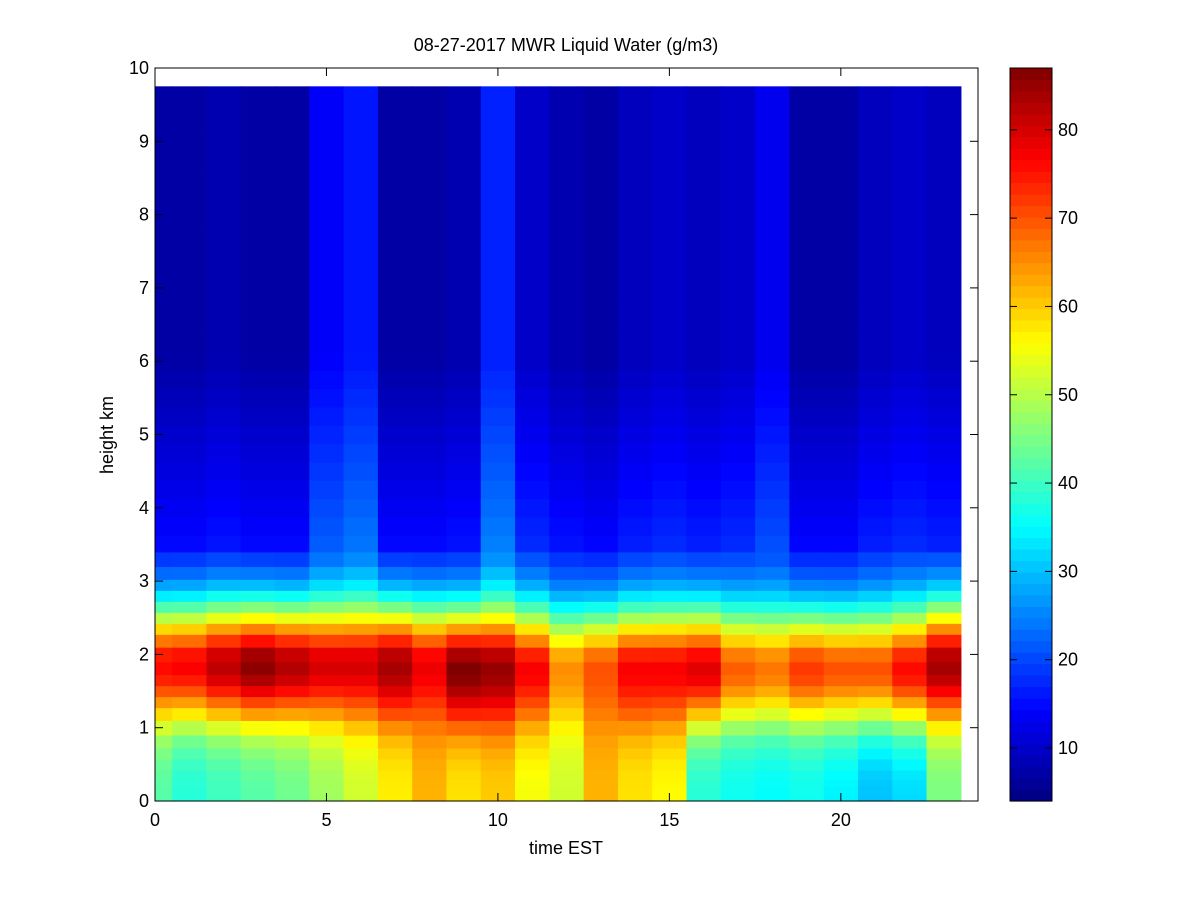 The width and height of the screenshot is (1200, 900). What do you see at coordinates (1068, 571) in the screenshot?
I see `colorbar-tick-label: 30` at bounding box center [1068, 571].